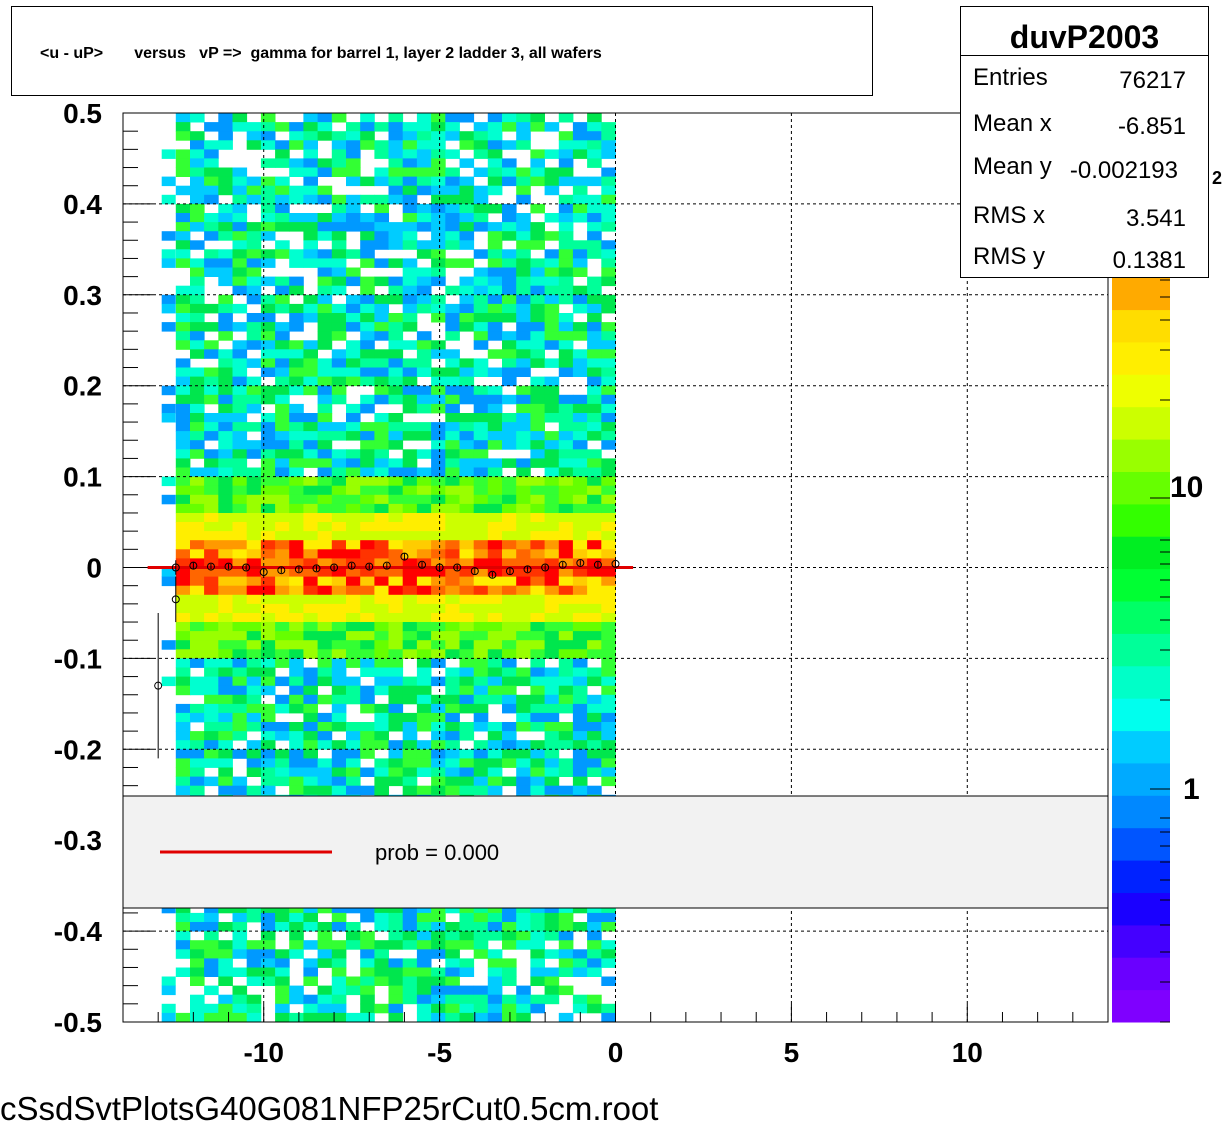 Image resolution: width=1232 pixels, height=1136 pixels. Describe the element at coordinates (94, 568) in the screenshot. I see `y-tick-label: 0` at that location.